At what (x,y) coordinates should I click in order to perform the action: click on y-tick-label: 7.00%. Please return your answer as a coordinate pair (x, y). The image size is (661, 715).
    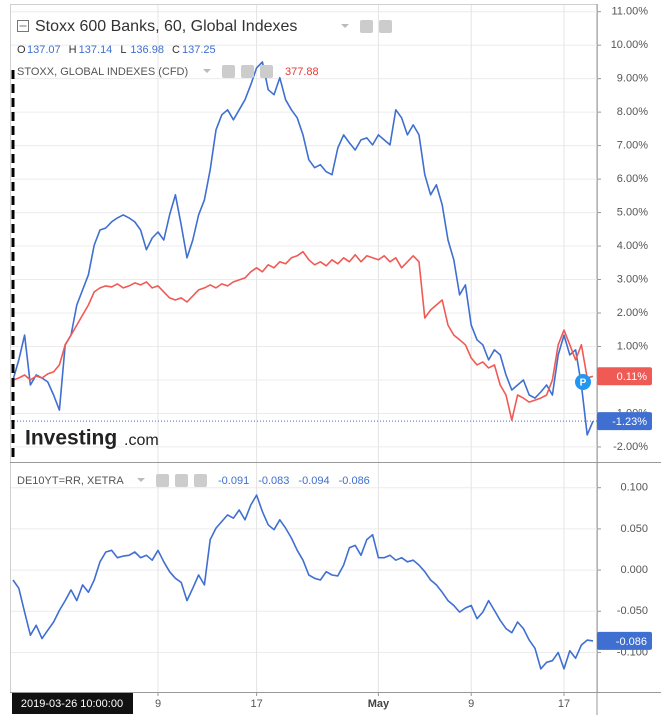
    Looking at the image, I should click on (632, 146).